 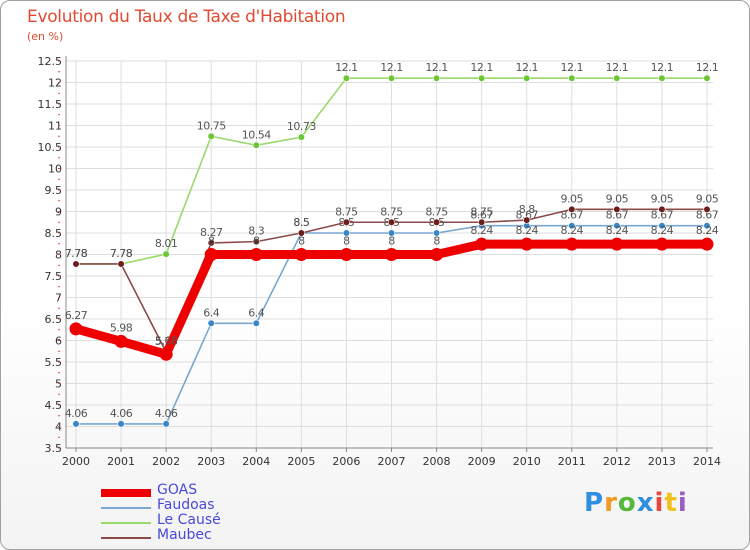 What do you see at coordinates (211, 232) in the screenshot?
I see `data-label-maubec: 8.27` at bounding box center [211, 232].